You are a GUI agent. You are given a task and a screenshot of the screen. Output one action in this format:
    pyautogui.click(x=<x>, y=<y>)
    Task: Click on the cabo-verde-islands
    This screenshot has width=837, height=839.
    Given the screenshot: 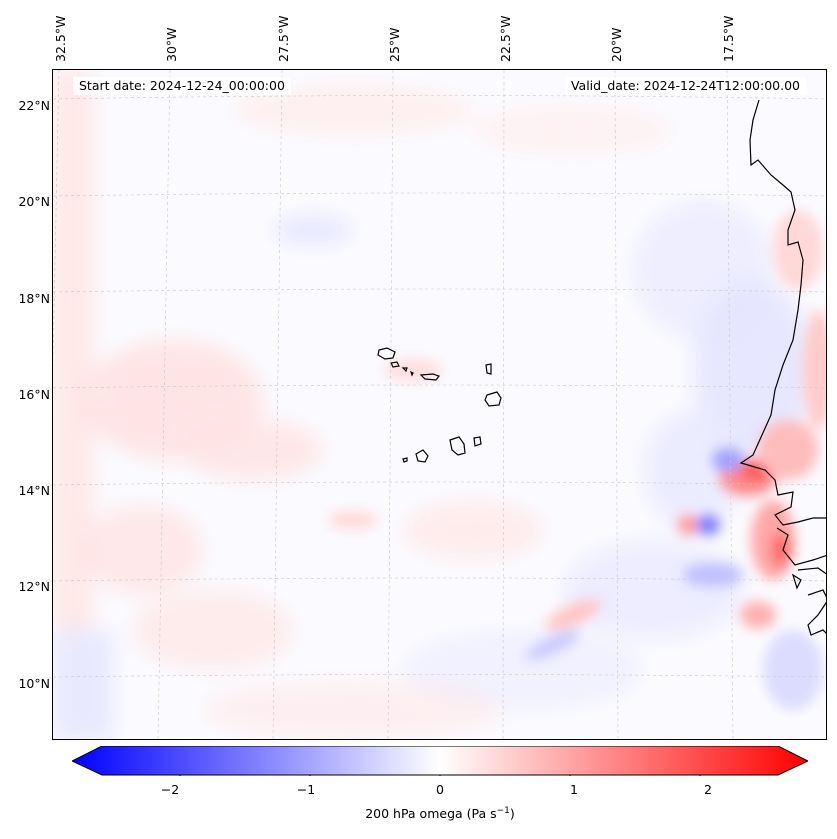 What is the action you would take?
    pyautogui.click(x=439, y=405)
    